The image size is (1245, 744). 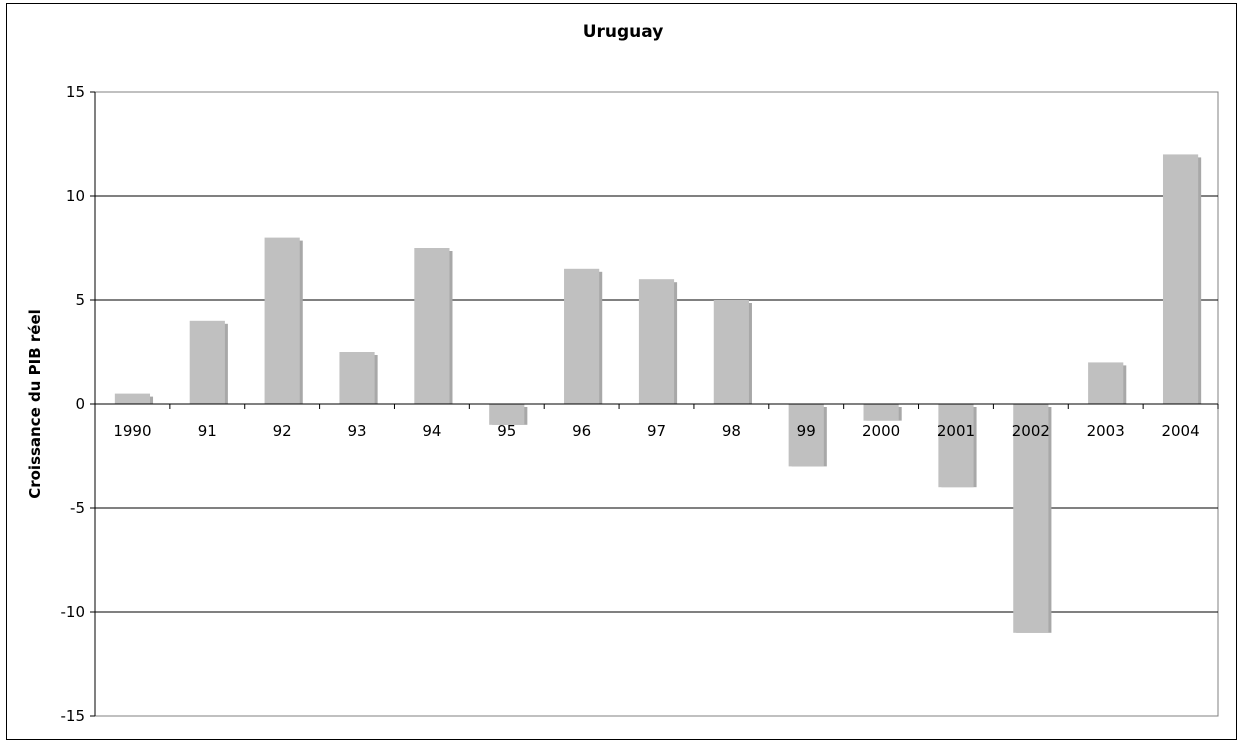 What do you see at coordinates (73, 404) in the screenshot?
I see `y-tick-labels: -15 -10 -5 0 5 10 15` at bounding box center [73, 404].